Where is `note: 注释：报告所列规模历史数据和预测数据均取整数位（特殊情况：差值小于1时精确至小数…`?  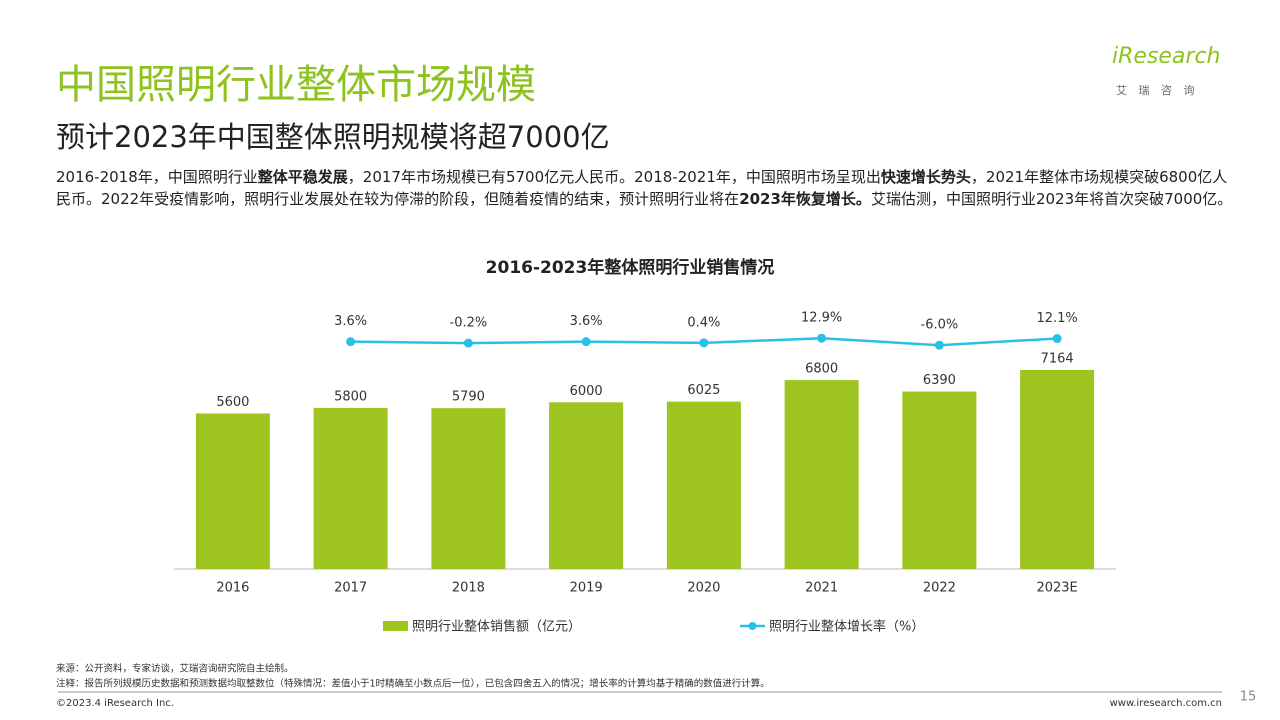 note: 注释：报告所列规模历史数据和预测数据均取整数位（特殊情况：差值小于1时精确至小数… is located at coordinates (413, 684).